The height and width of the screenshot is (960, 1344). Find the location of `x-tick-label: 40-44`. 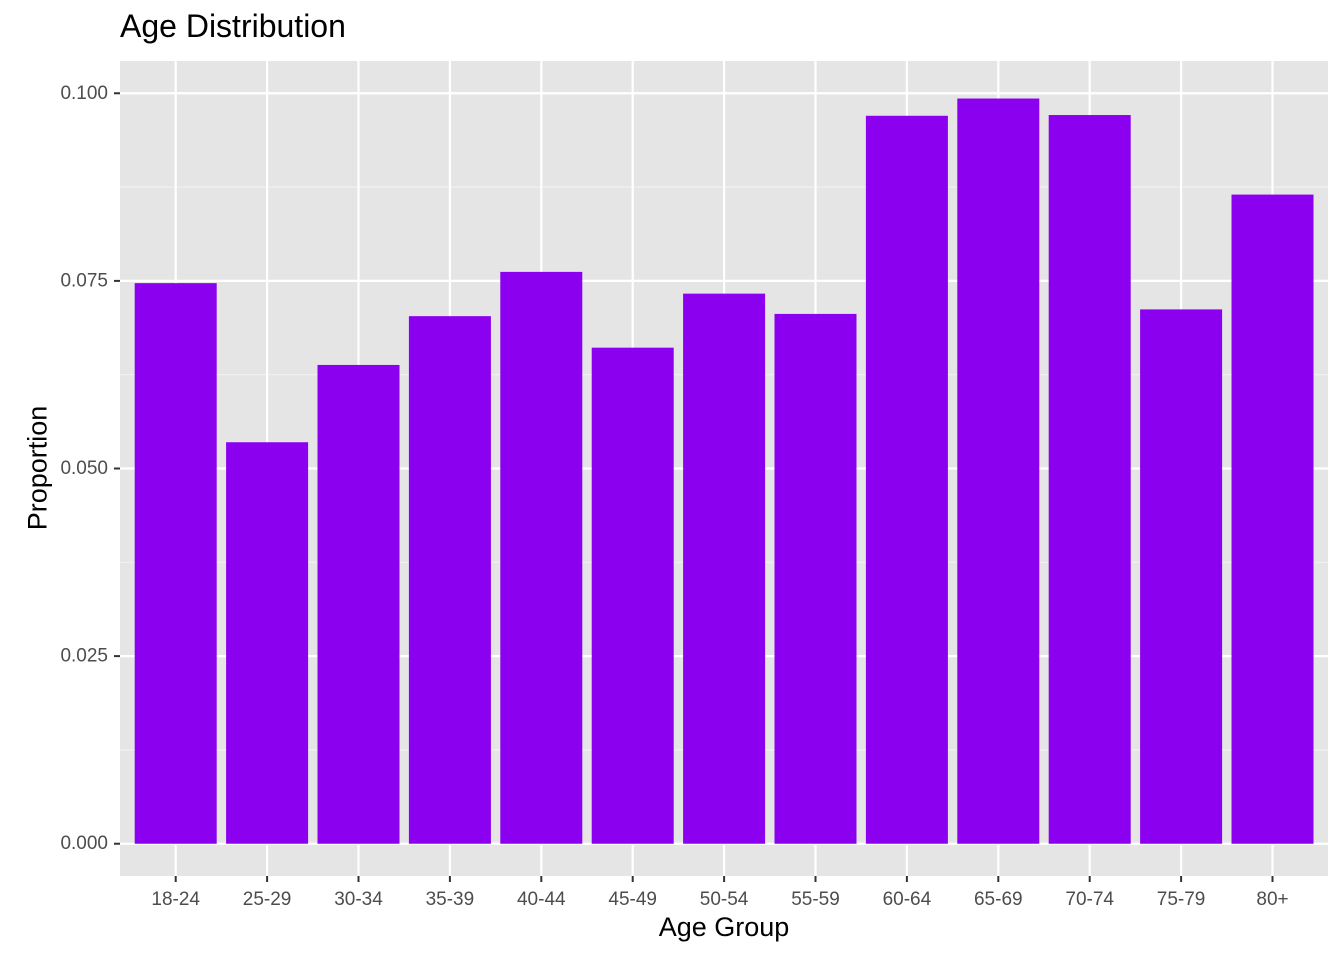

x-tick-label: 40-44 is located at coordinates (541, 899).